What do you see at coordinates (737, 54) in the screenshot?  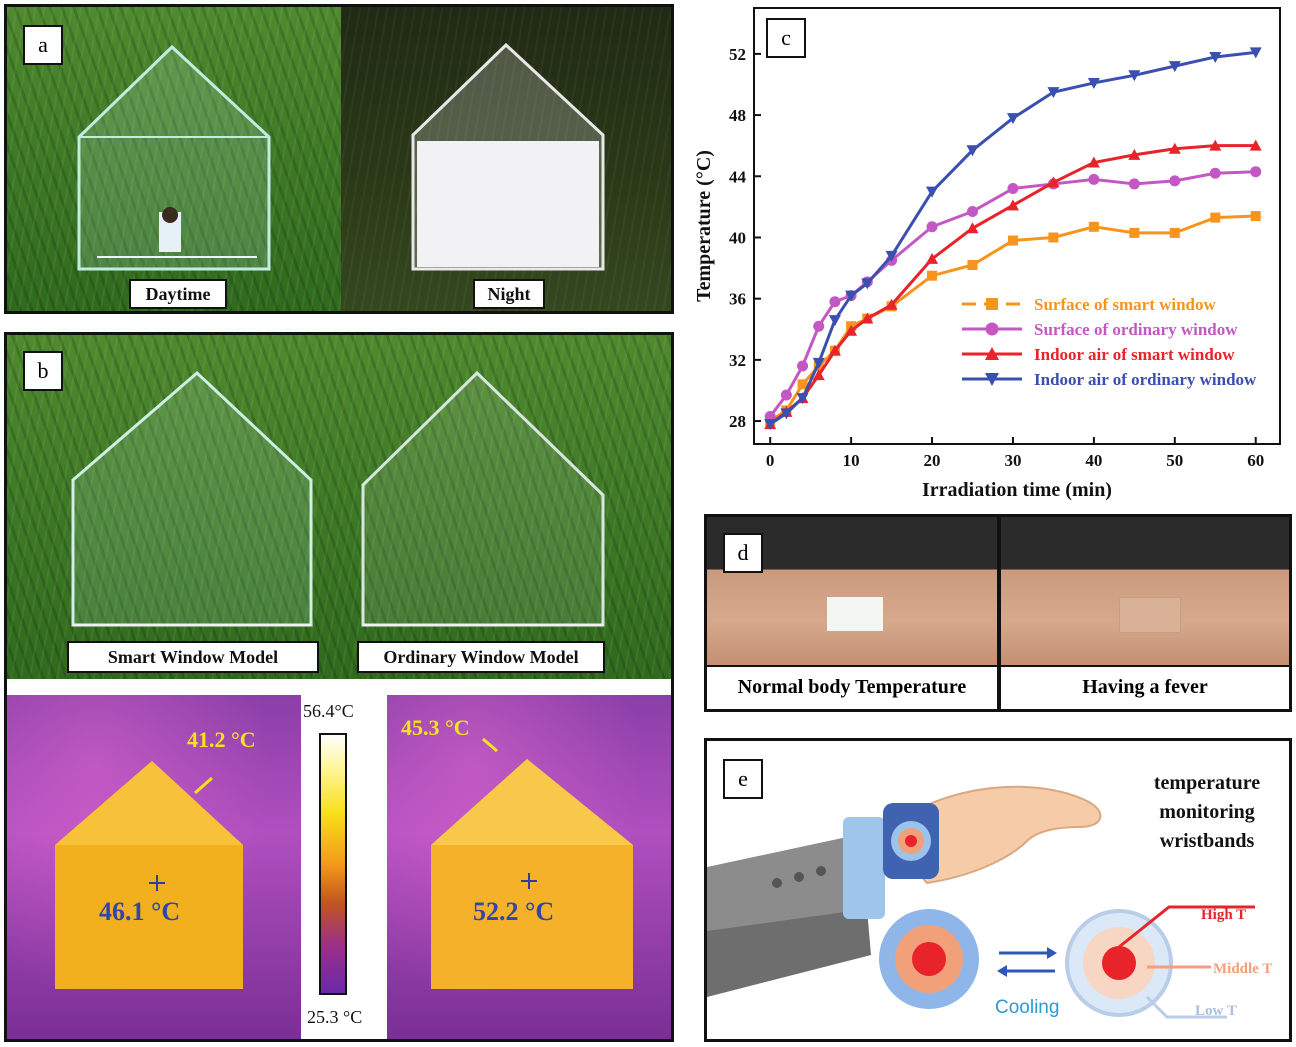 I see `y-tick-label: 52` at bounding box center [737, 54].